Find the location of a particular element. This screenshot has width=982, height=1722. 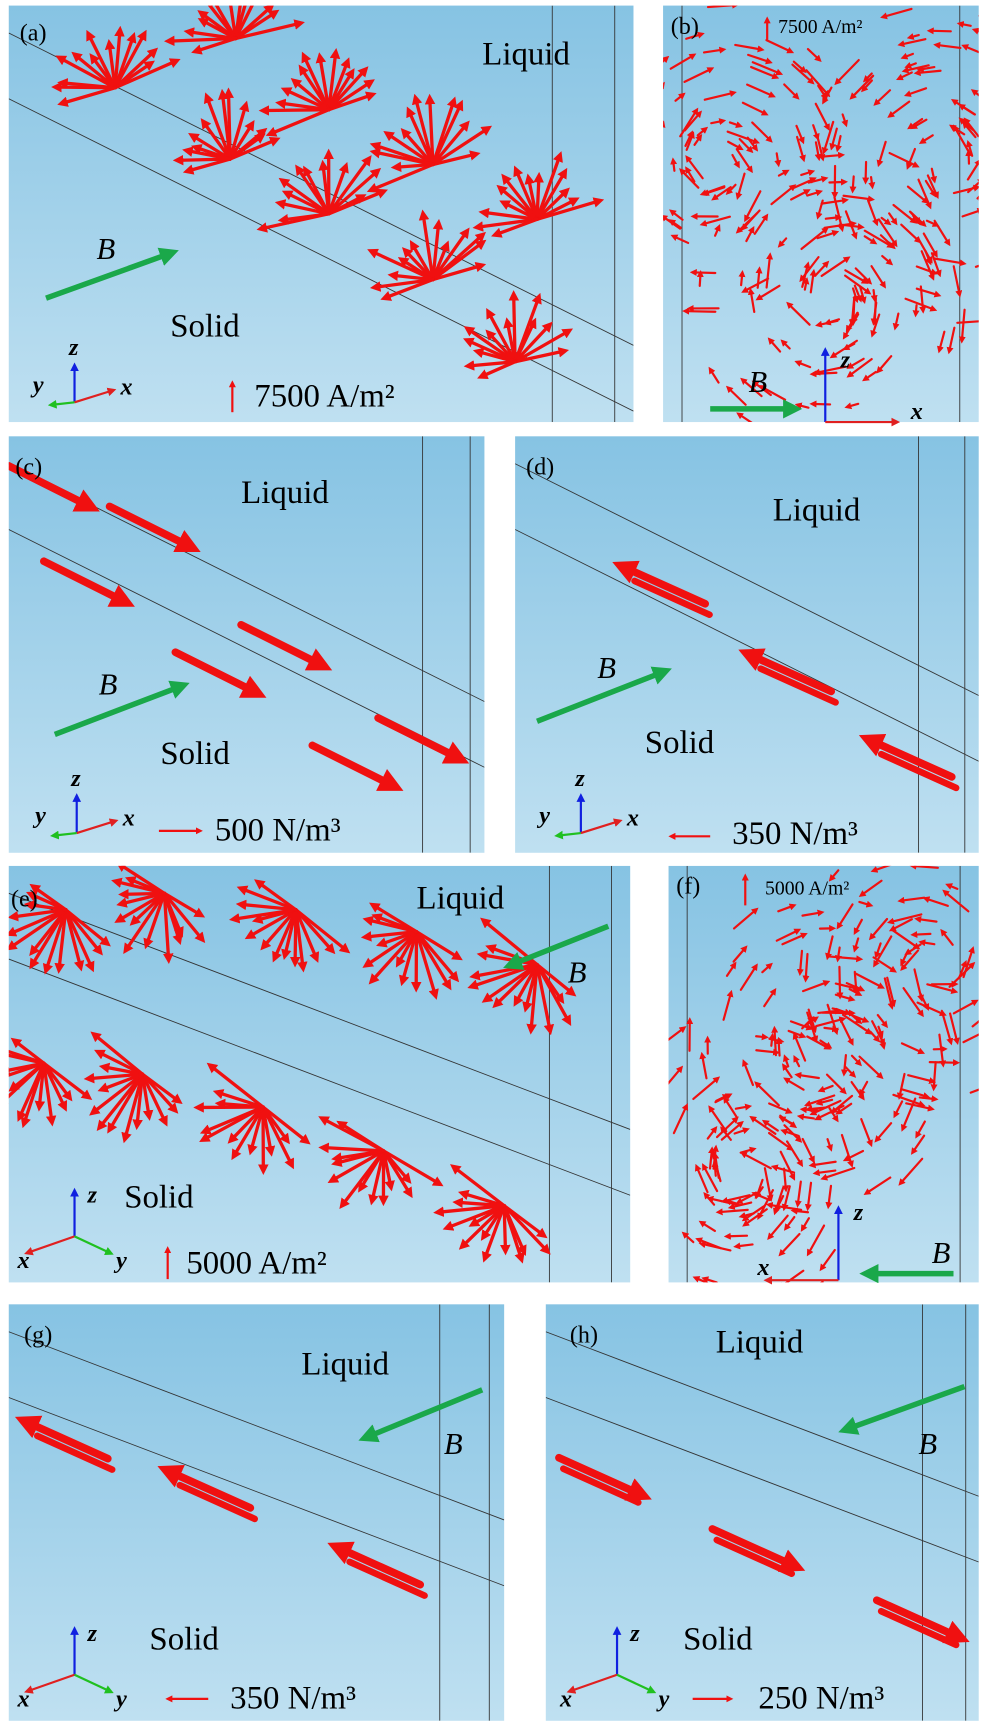

axis-arrow is located at coordinates (63, 835).